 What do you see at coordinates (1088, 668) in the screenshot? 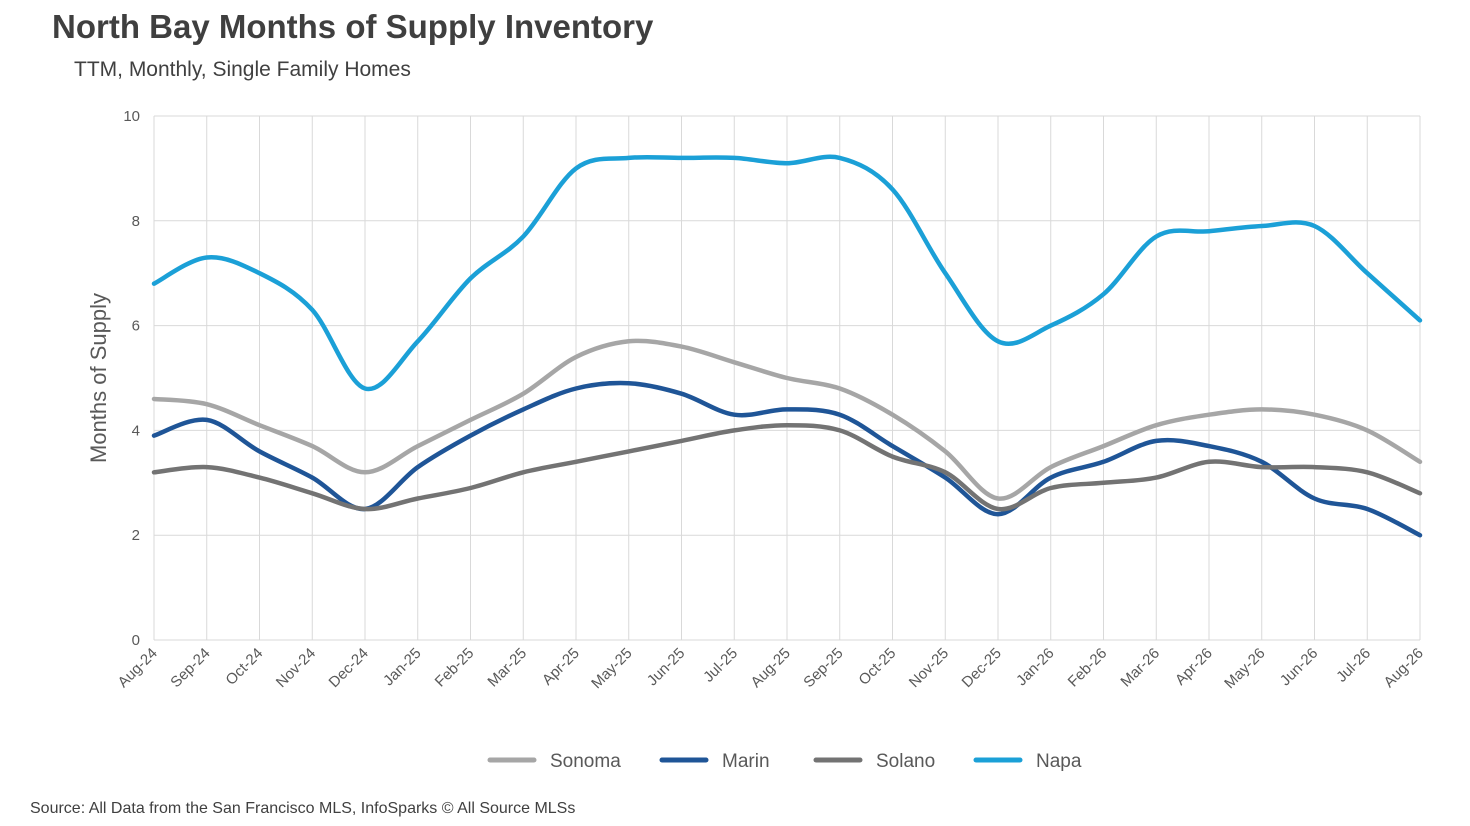
I see `x-tick-label: Feb-26` at bounding box center [1088, 668].